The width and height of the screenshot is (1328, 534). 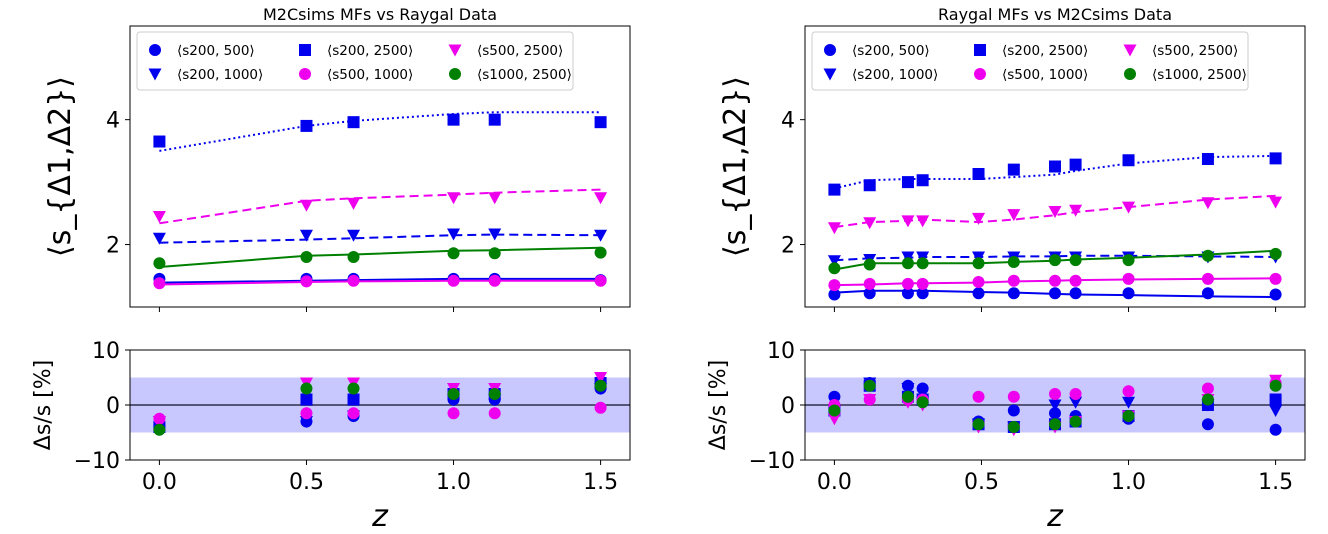 I want to click on y-tick-label: 0, so click(x=788, y=406).